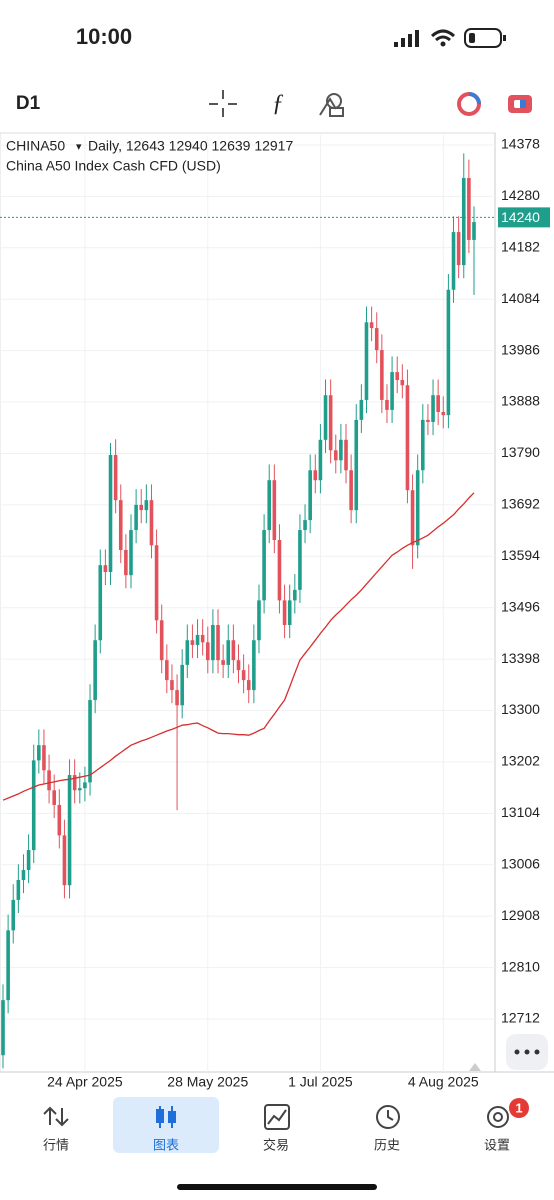 Image resolution: width=554 pixels, height=1200 pixels. What do you see at coordinates (520, 761) in the screenshot?
I see `y-tick-label: 13202` at bounding box center [520, 761].